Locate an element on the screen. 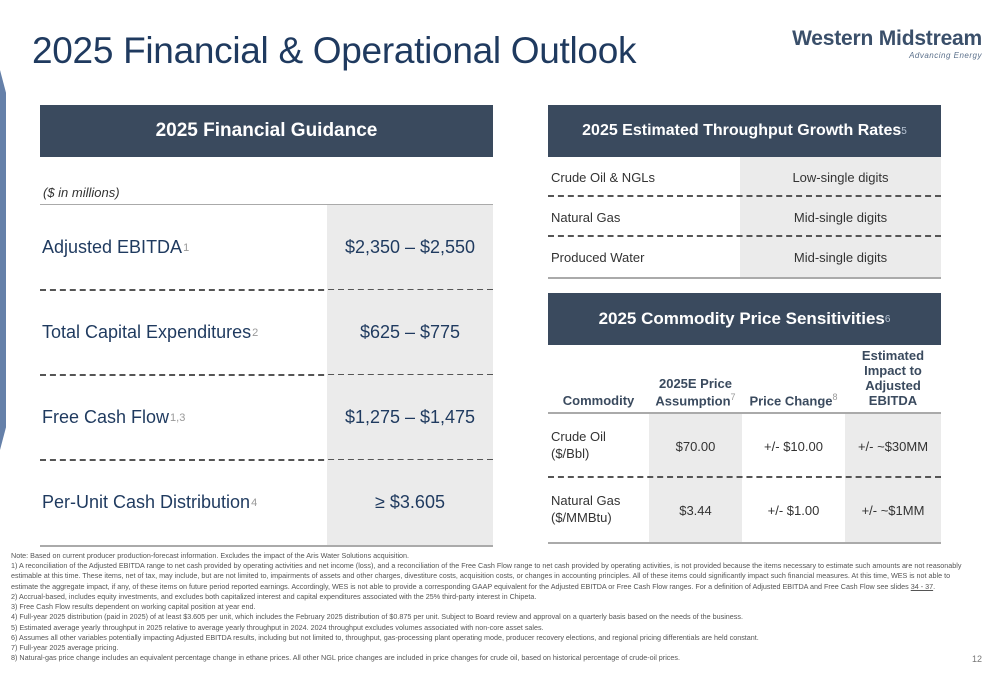  guidance-label: Free Cash Flow 1,3 is located at coordinates (114, 417).